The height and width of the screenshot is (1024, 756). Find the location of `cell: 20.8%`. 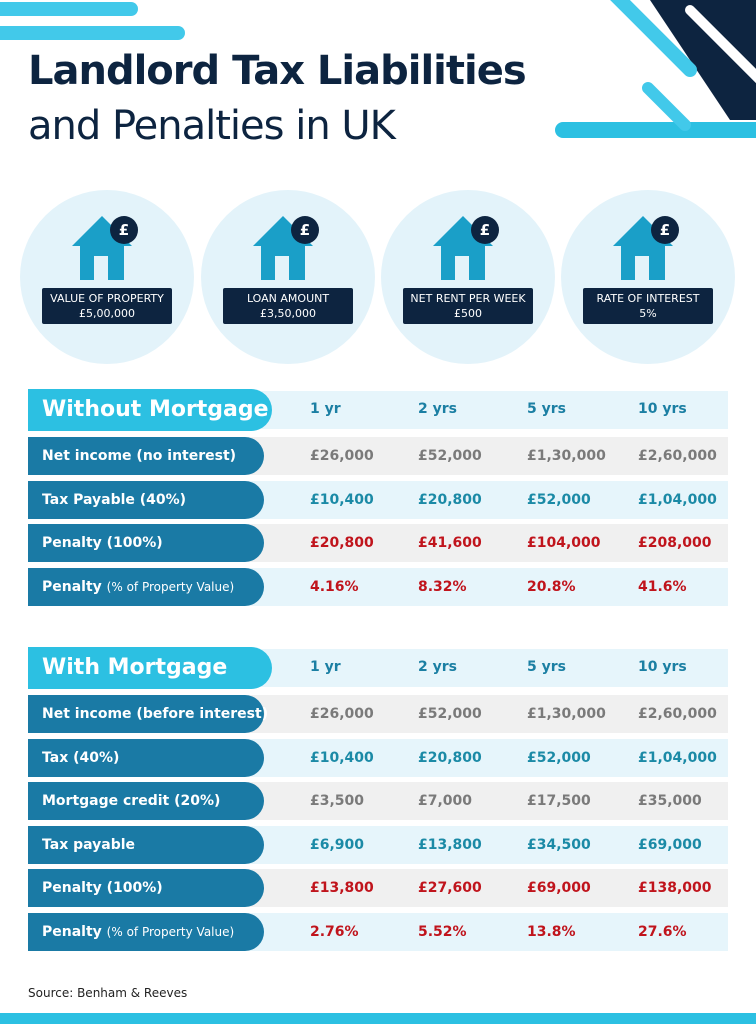

cell: 20.8% is located at coordinates (551, 586).